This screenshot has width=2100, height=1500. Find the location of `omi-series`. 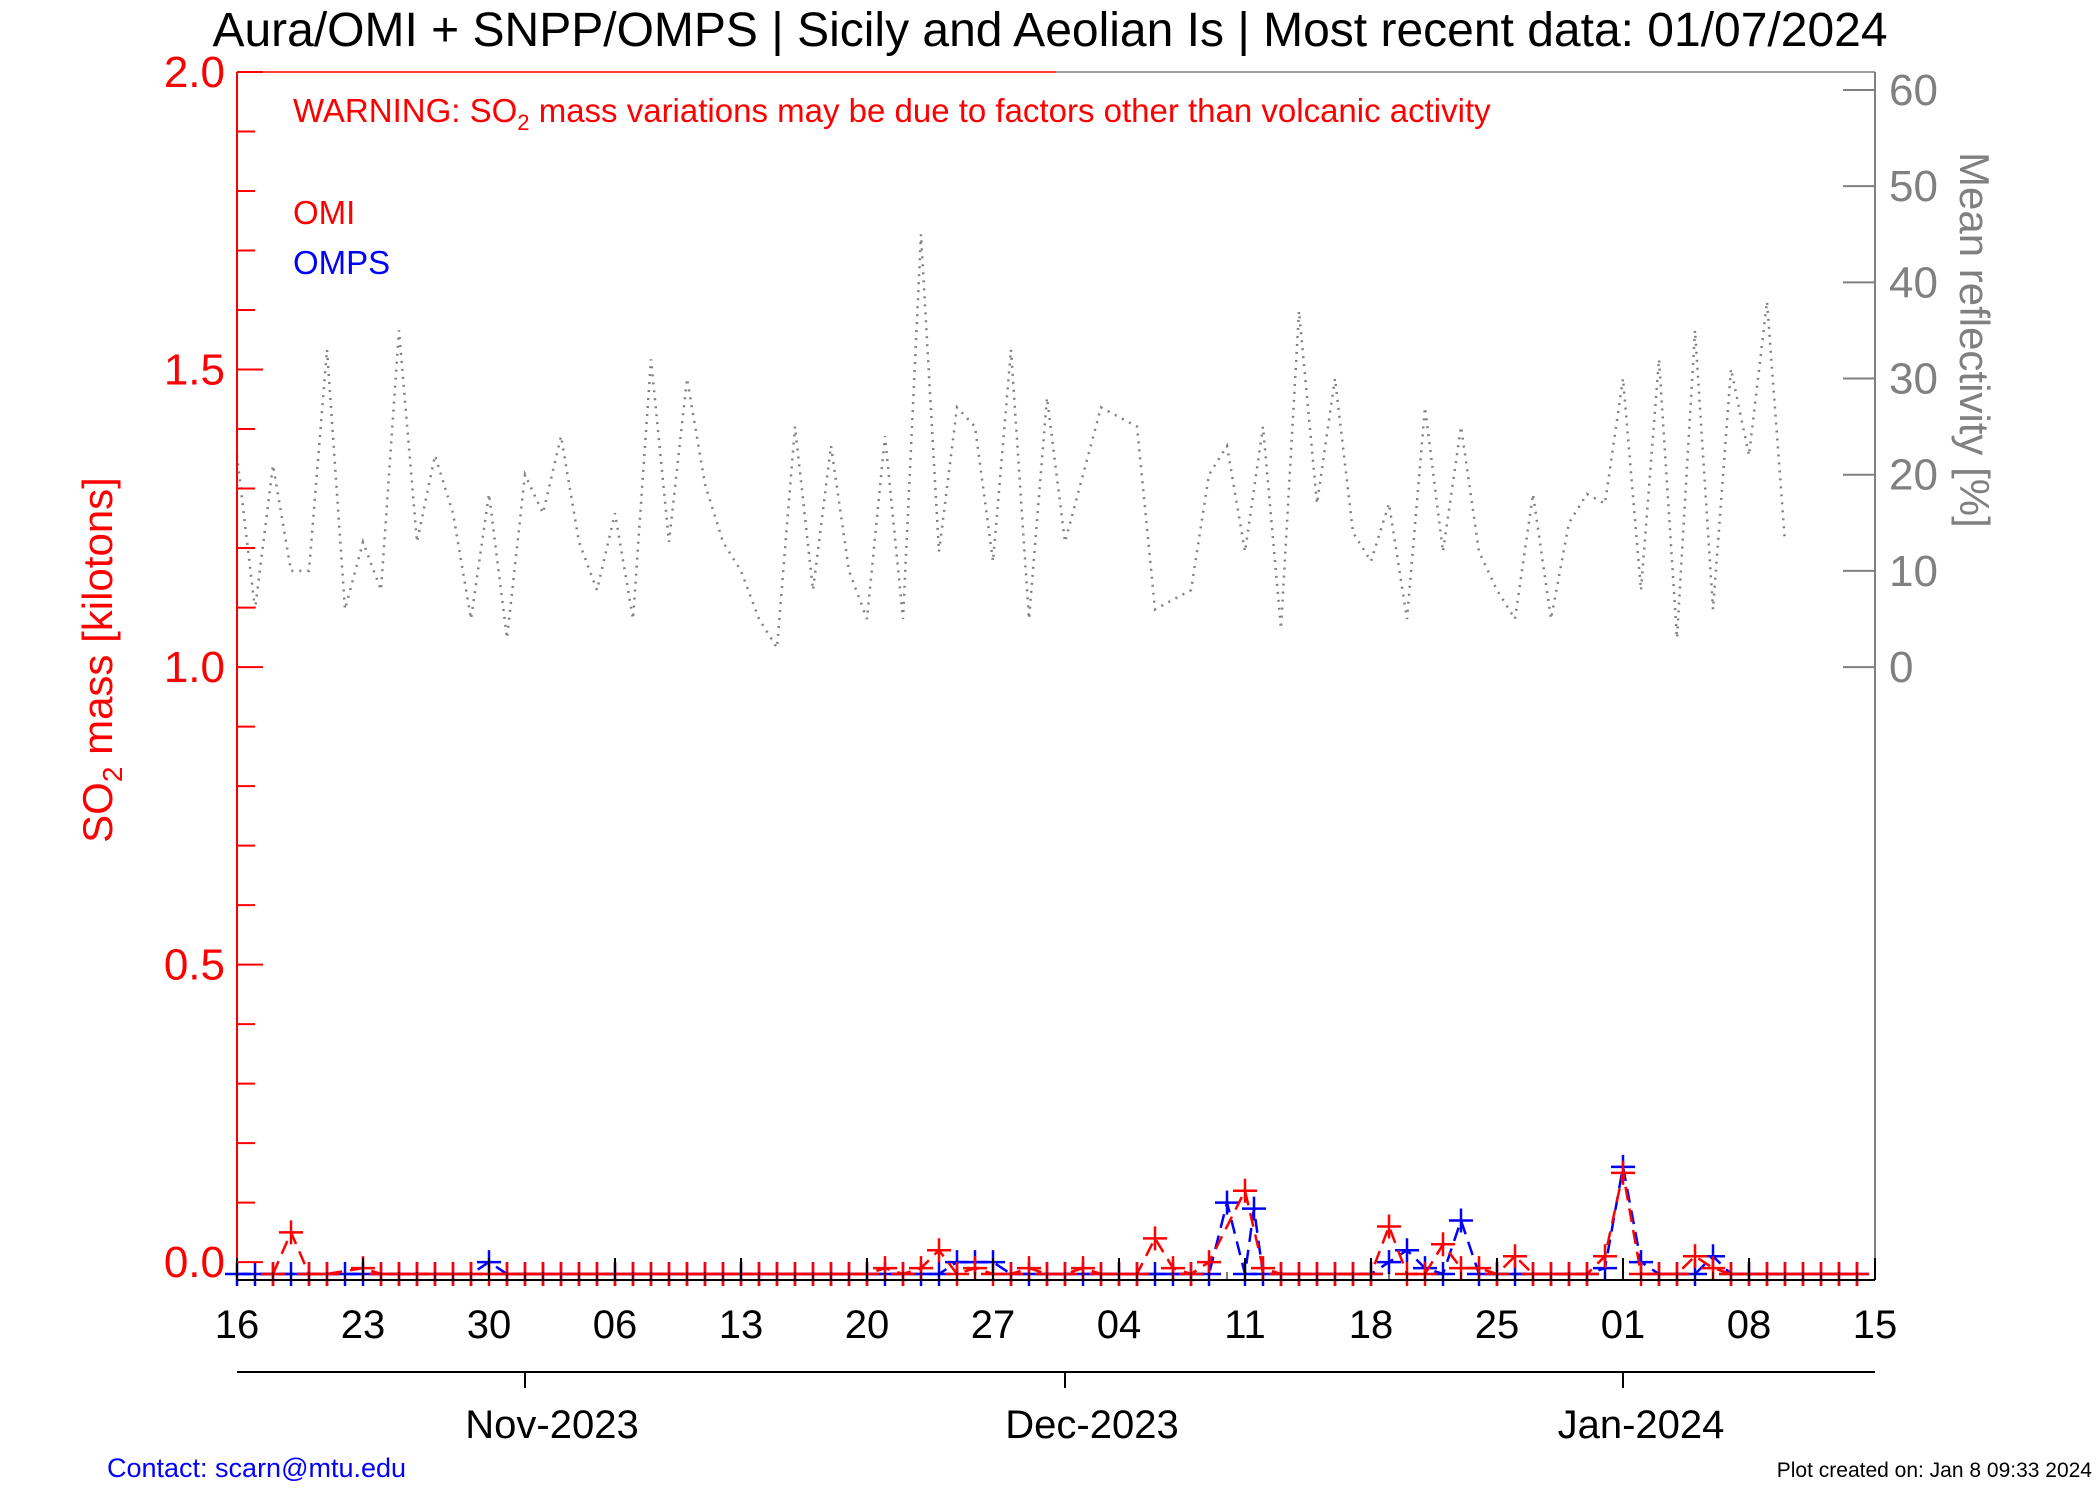

omi-series is located at coordinates (1065, 1223).